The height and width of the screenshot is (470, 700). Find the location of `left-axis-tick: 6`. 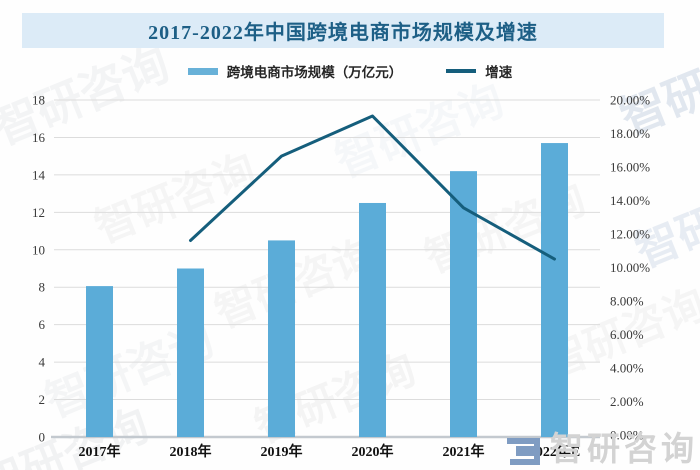

left-axis-tick: 6 is located at coordinates (42, 324).